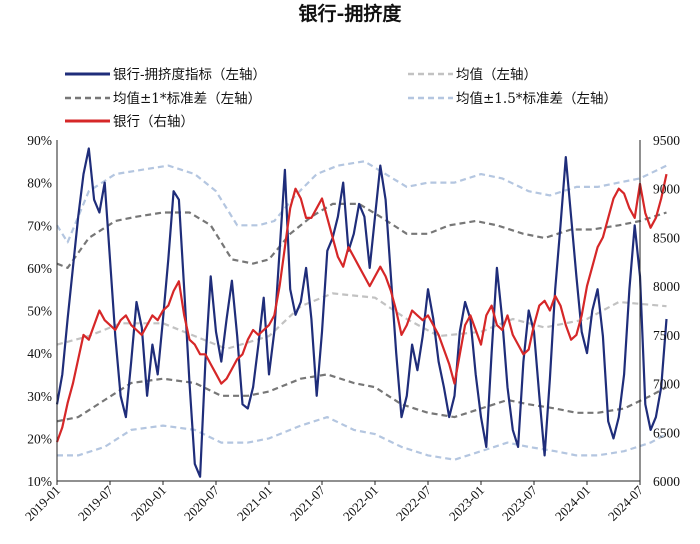 This screenshot has height=544, width=700. I want to click on x-tick-label: 2022-01, so click(360, 503).